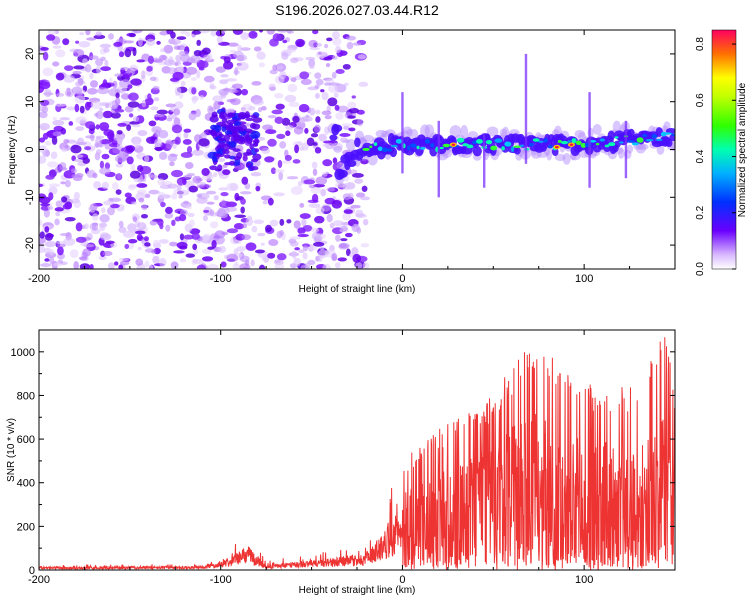 The width and height of the screenshot is (750, 605). I want to click on colorbar-tick-label: 0.2, so click(700, 212).